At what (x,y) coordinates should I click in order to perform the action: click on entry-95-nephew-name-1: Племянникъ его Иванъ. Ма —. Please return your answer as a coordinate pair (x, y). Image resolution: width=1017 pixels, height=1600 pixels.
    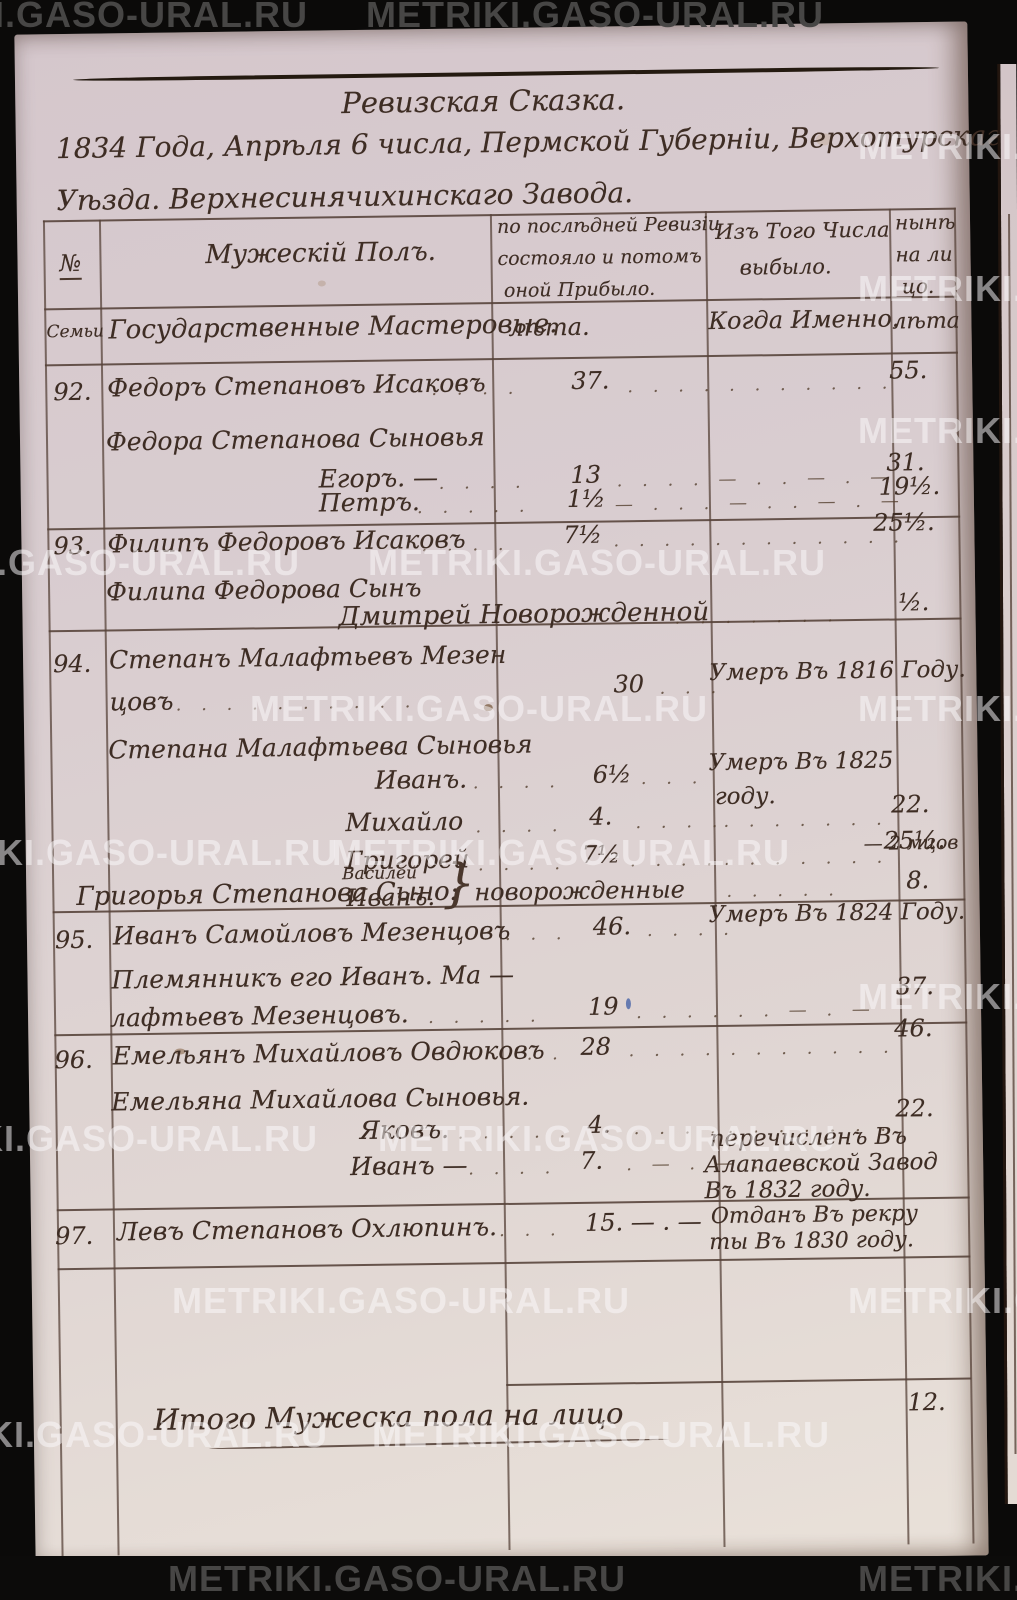
    Looking at the image, I should click on (313, 977).